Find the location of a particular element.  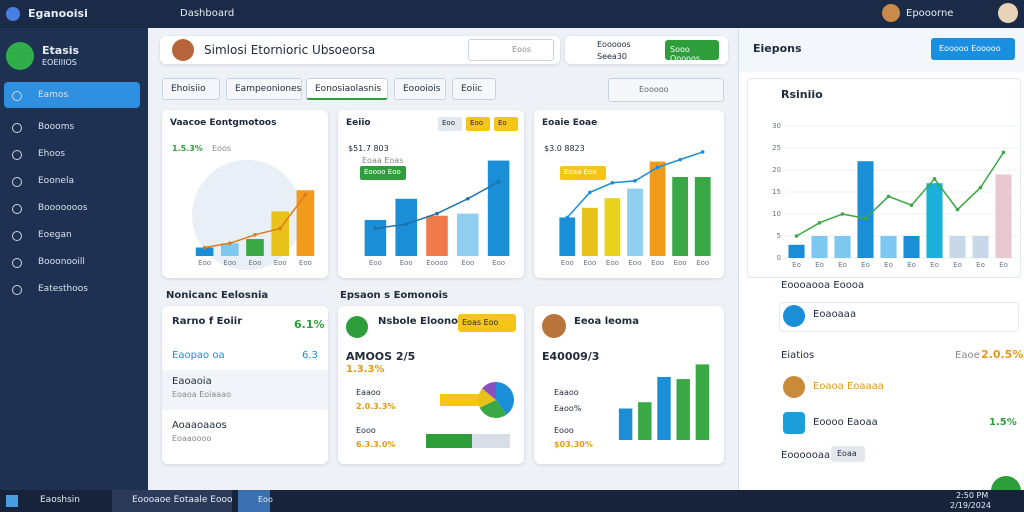

list-row: Eaopao oa is located at coordinates (198, 355).